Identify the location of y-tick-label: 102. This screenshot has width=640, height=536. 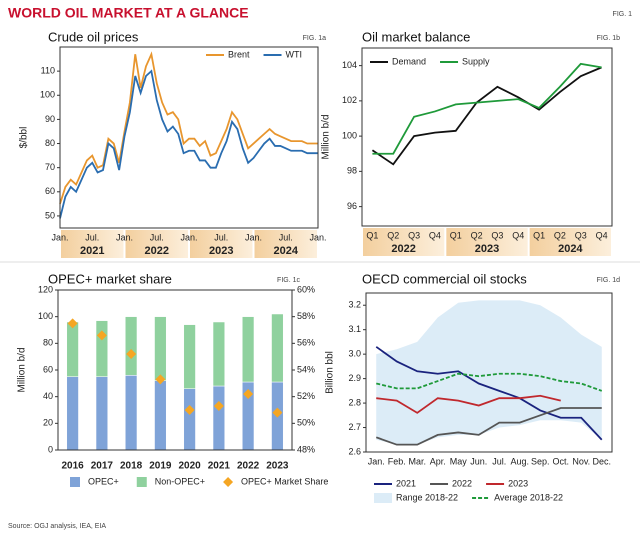
(349, 100).